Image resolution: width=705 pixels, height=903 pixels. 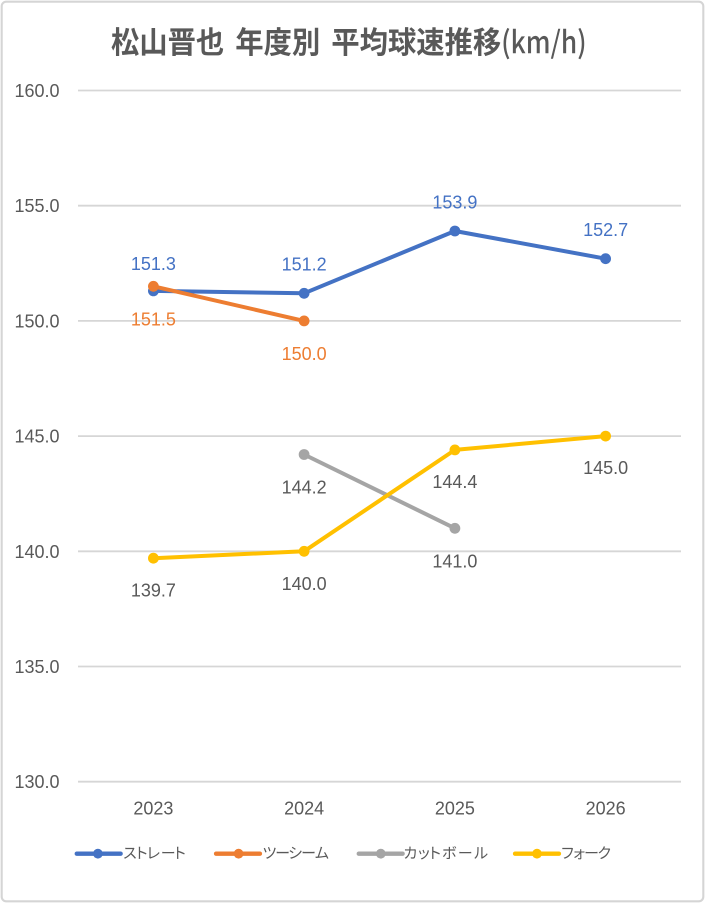 I want to click on svg-text: 151.5, so click(x=153, y=320).